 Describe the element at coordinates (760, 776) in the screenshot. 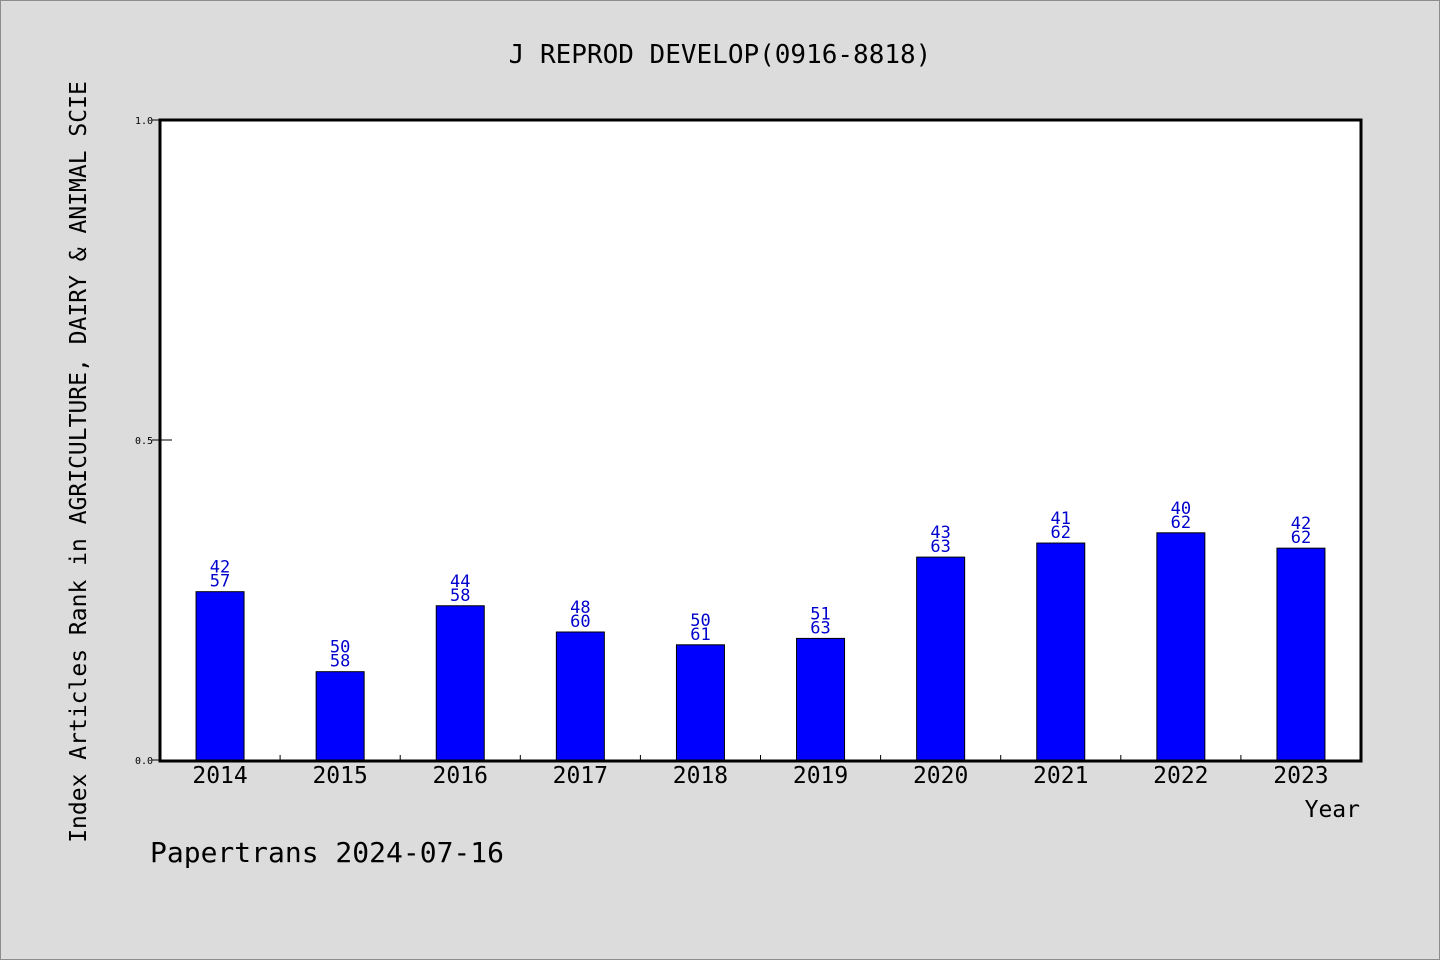

I see `x-tick-labels-group: 2014 2015 2016 2017 2018 2019 2020 2021 2022 2023` at that location.